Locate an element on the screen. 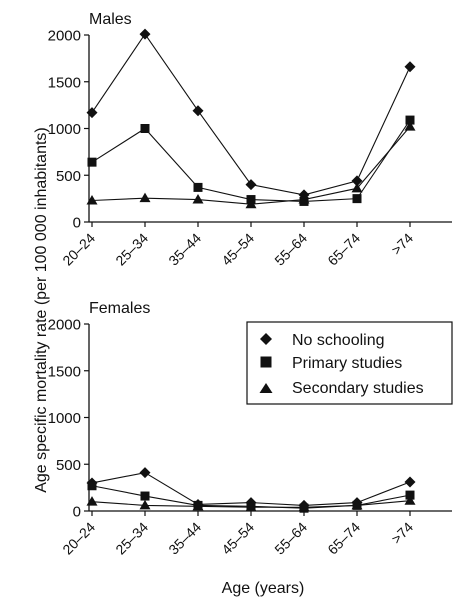 Image resolution: width=456 pixels, height=603 pixels. legend-marker-triangle-icon is located at coordinates (266, 388).